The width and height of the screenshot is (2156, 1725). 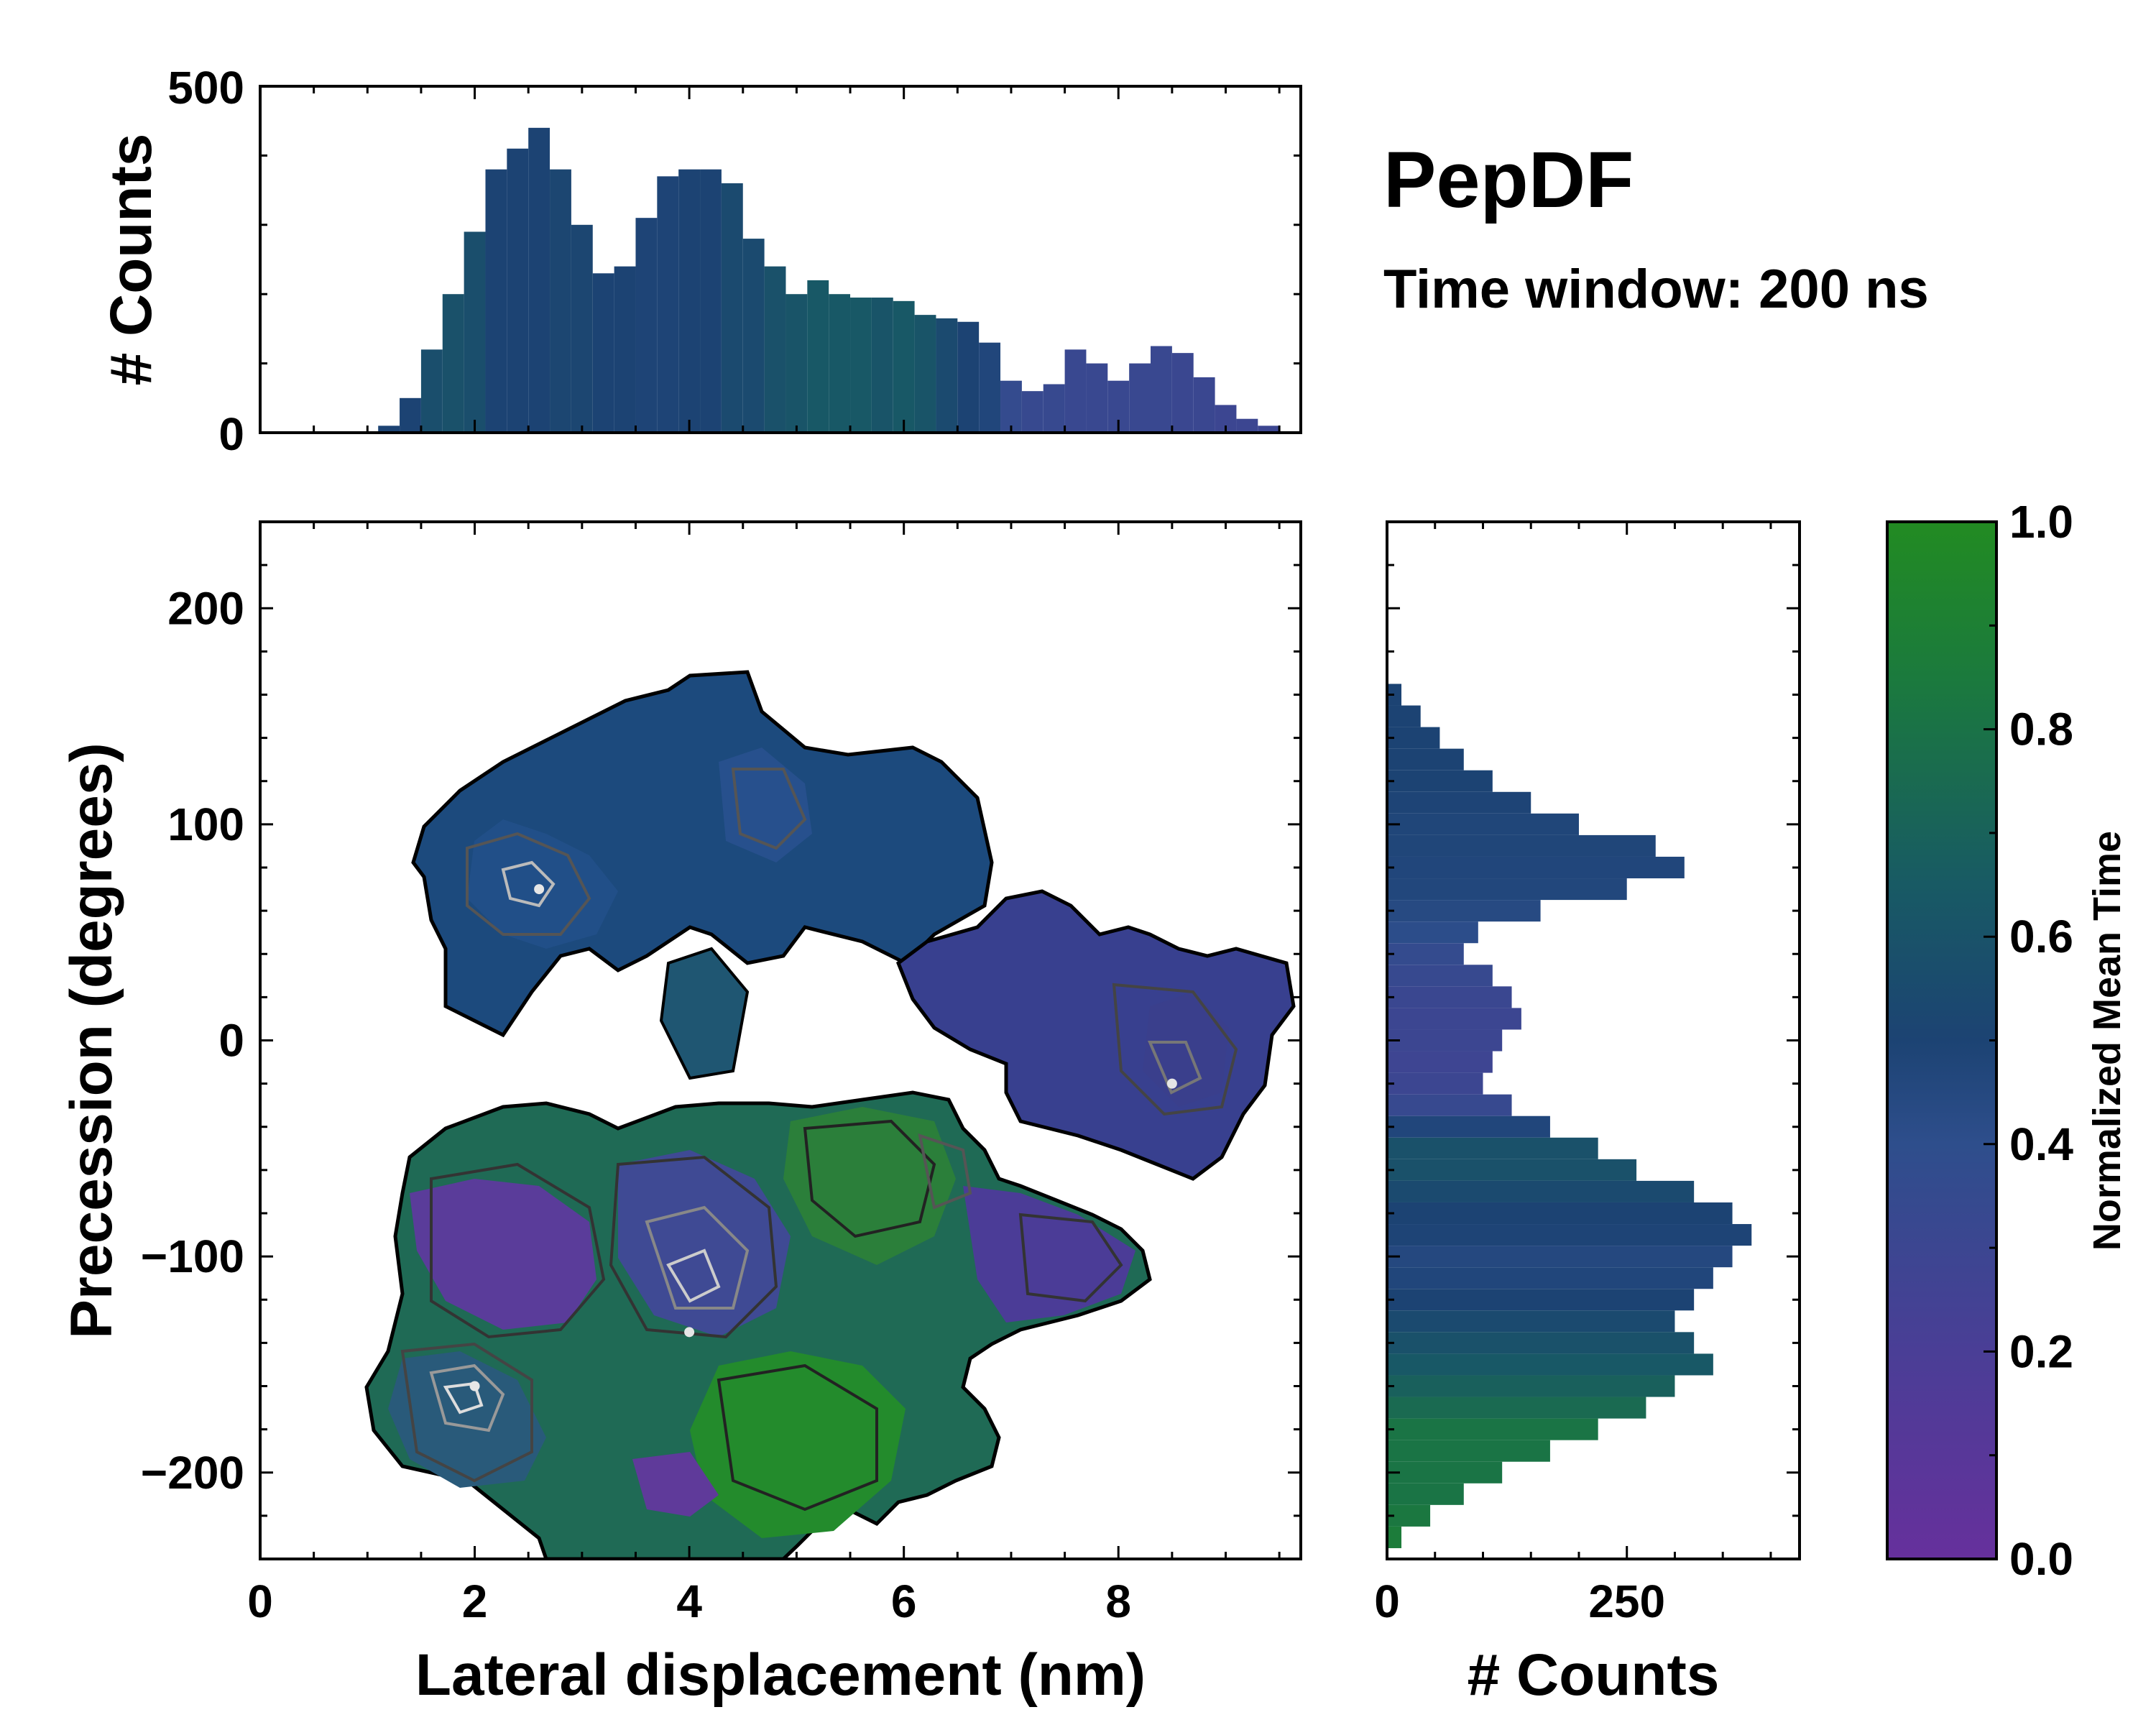 I want to click on heatmap-region-upper-left, so click(x=703, y=875).